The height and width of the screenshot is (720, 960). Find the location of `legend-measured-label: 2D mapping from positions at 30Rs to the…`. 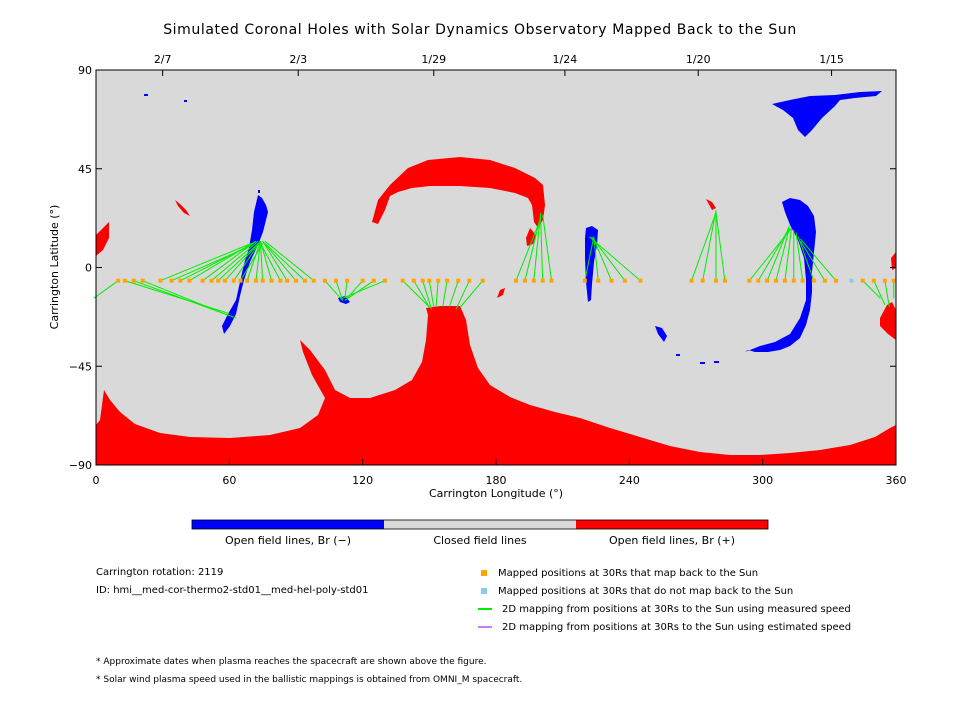

legend-measured-label: 2D mapping from positions at 30Rs to the… is located at coordinates (676, 609).